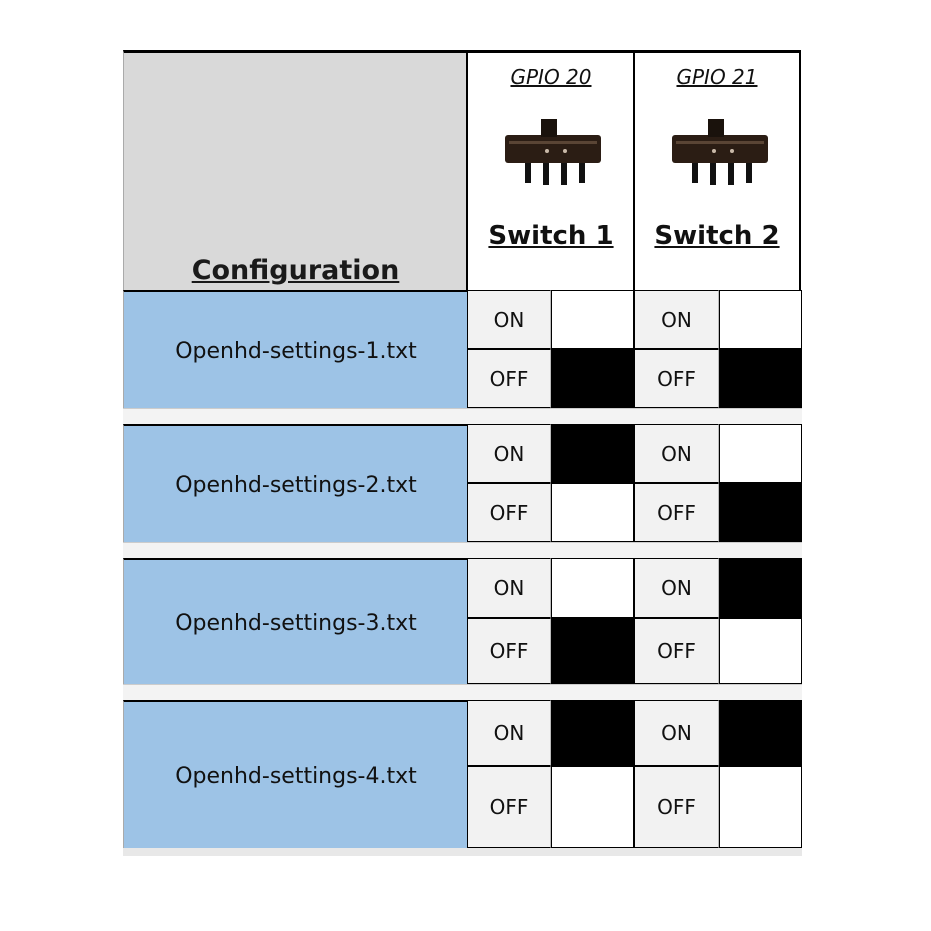  Describe the element at coordinates (295, 485) in the screenshot. I see `profile-name-2: Openhd-settings-2.txt` at that location.